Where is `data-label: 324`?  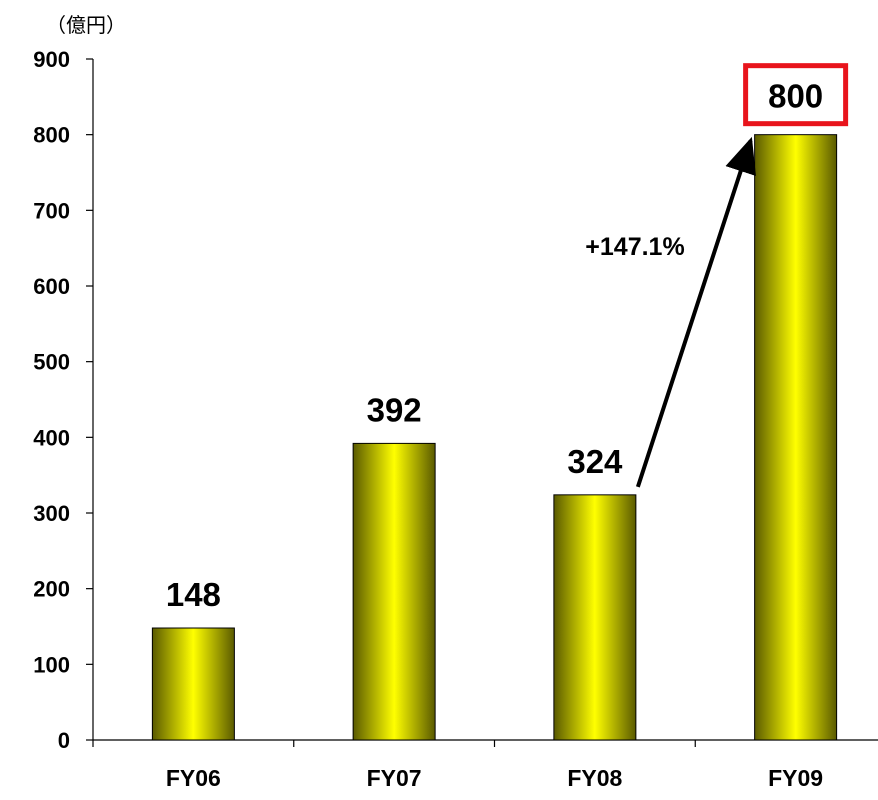 data-label: 324 is located at coordinates (595, 461).